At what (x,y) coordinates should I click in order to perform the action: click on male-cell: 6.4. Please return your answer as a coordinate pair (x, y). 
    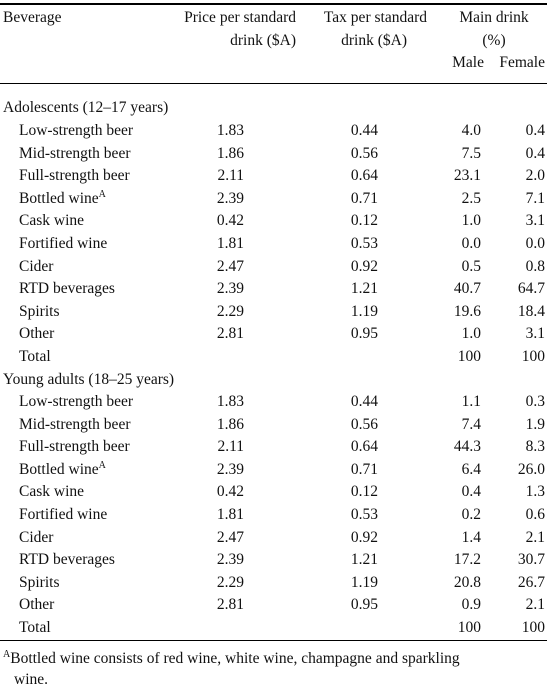
    Looking at the image, I should click on (471, 469).